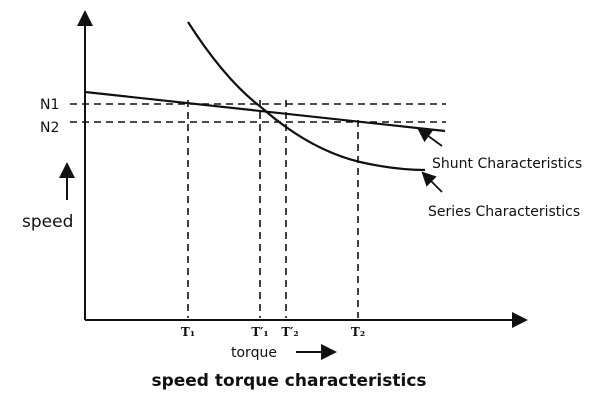 The image size is (600, 400). What do you see at coordinates (188, 332) in the screenshot?
I see `torque-label: T₁` at bounding box center [188, 332].